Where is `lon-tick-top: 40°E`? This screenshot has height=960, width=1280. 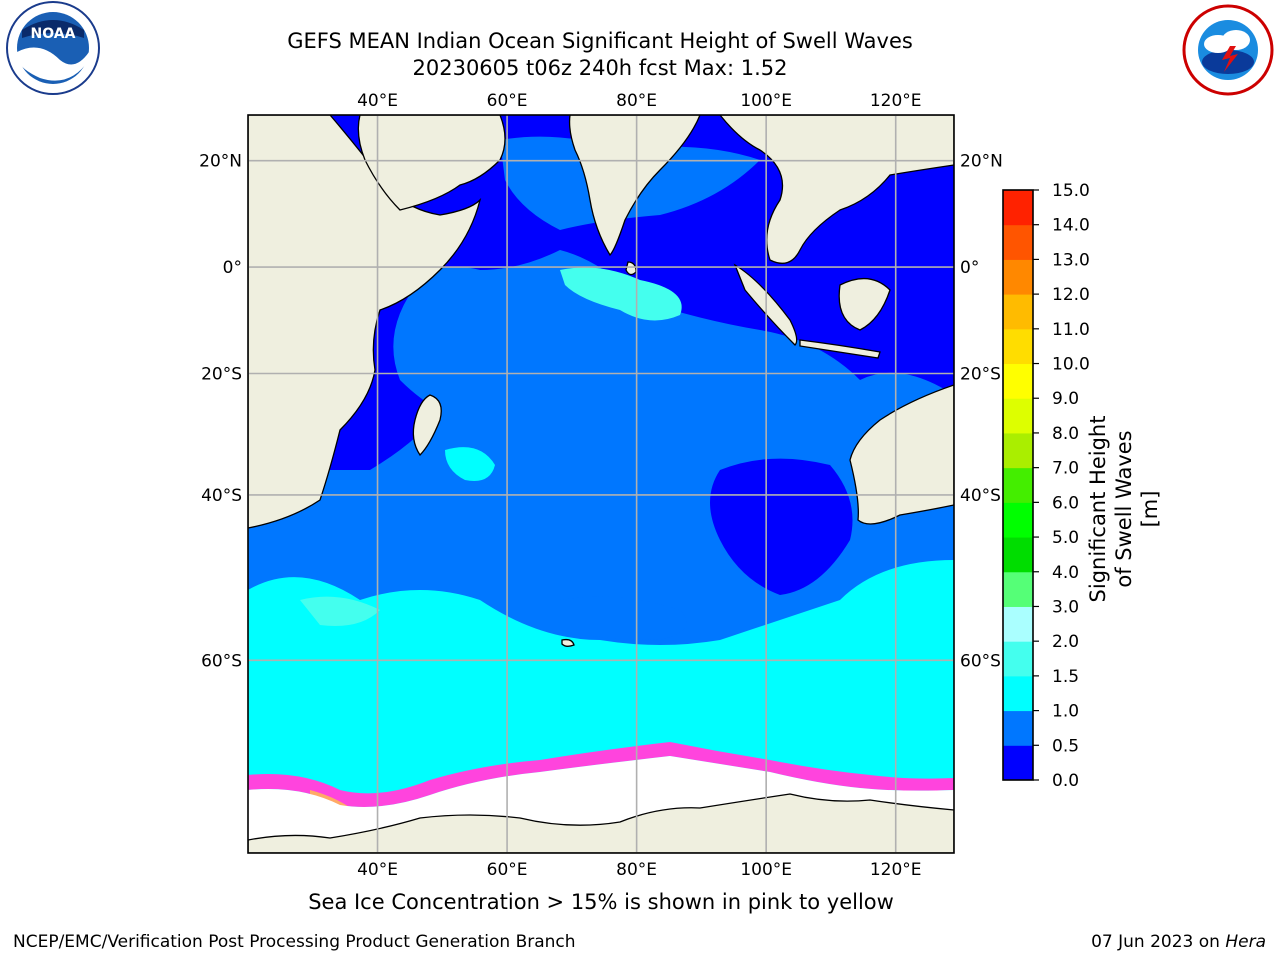
lon-tick-top: 40°E is located at coordinates (377, 101).